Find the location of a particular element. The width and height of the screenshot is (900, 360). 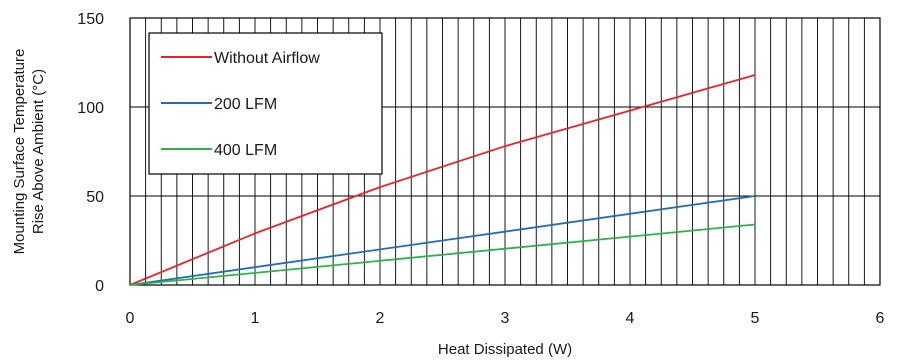

x-tick-label: 5 is located at coordinates (755, 318).